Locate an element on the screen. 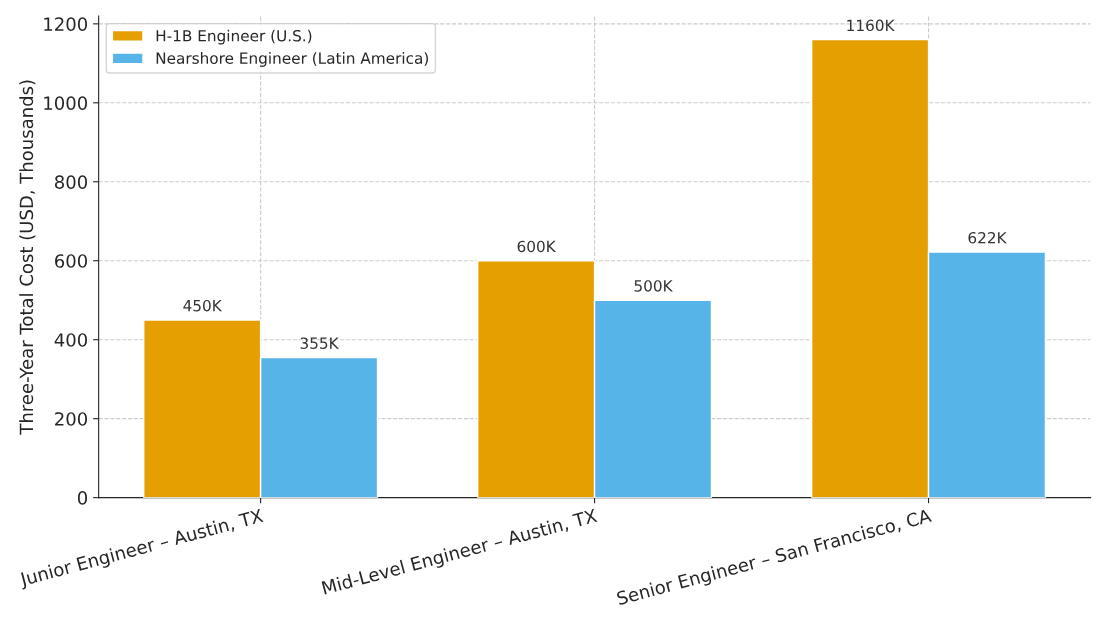  legend-label: H-1B Engineer (U.S.) is located at coordinates (234, 37).